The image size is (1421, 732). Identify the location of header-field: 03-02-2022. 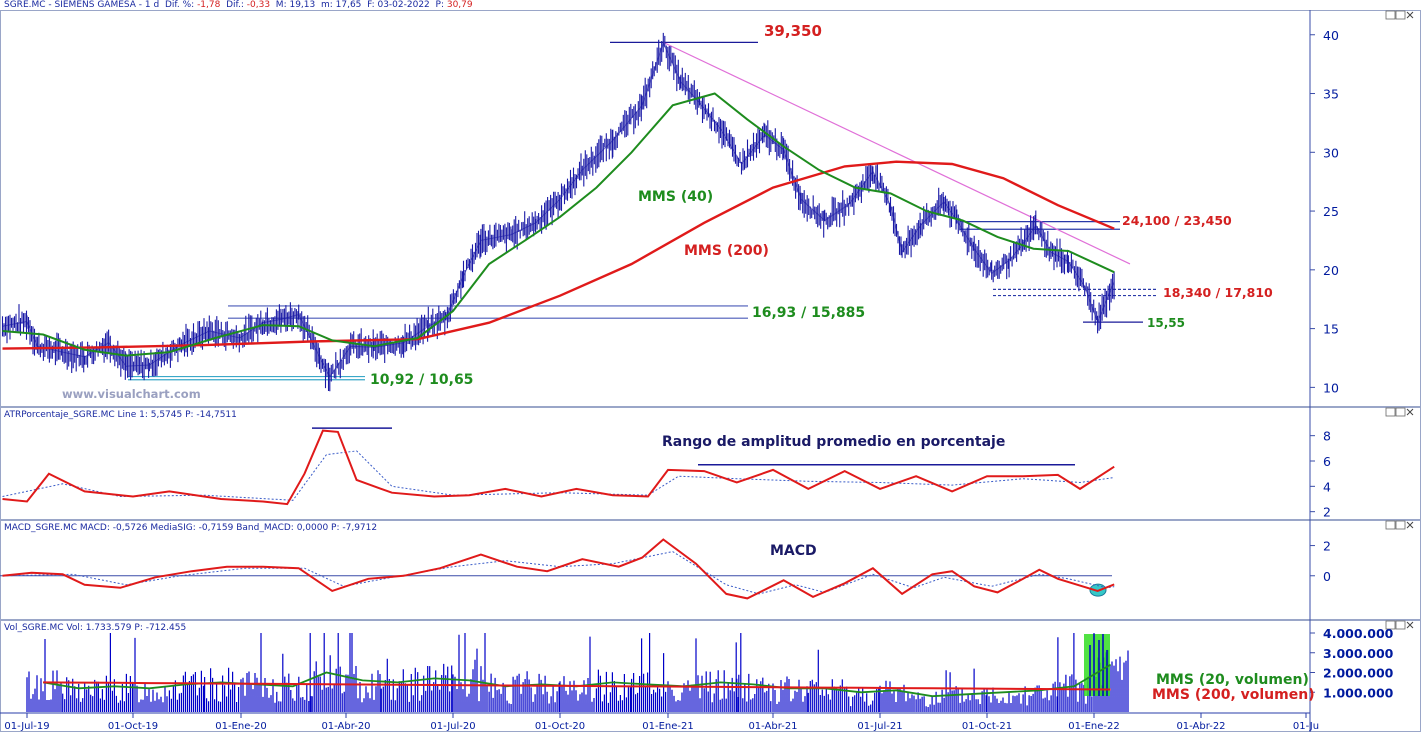
(403, 5).